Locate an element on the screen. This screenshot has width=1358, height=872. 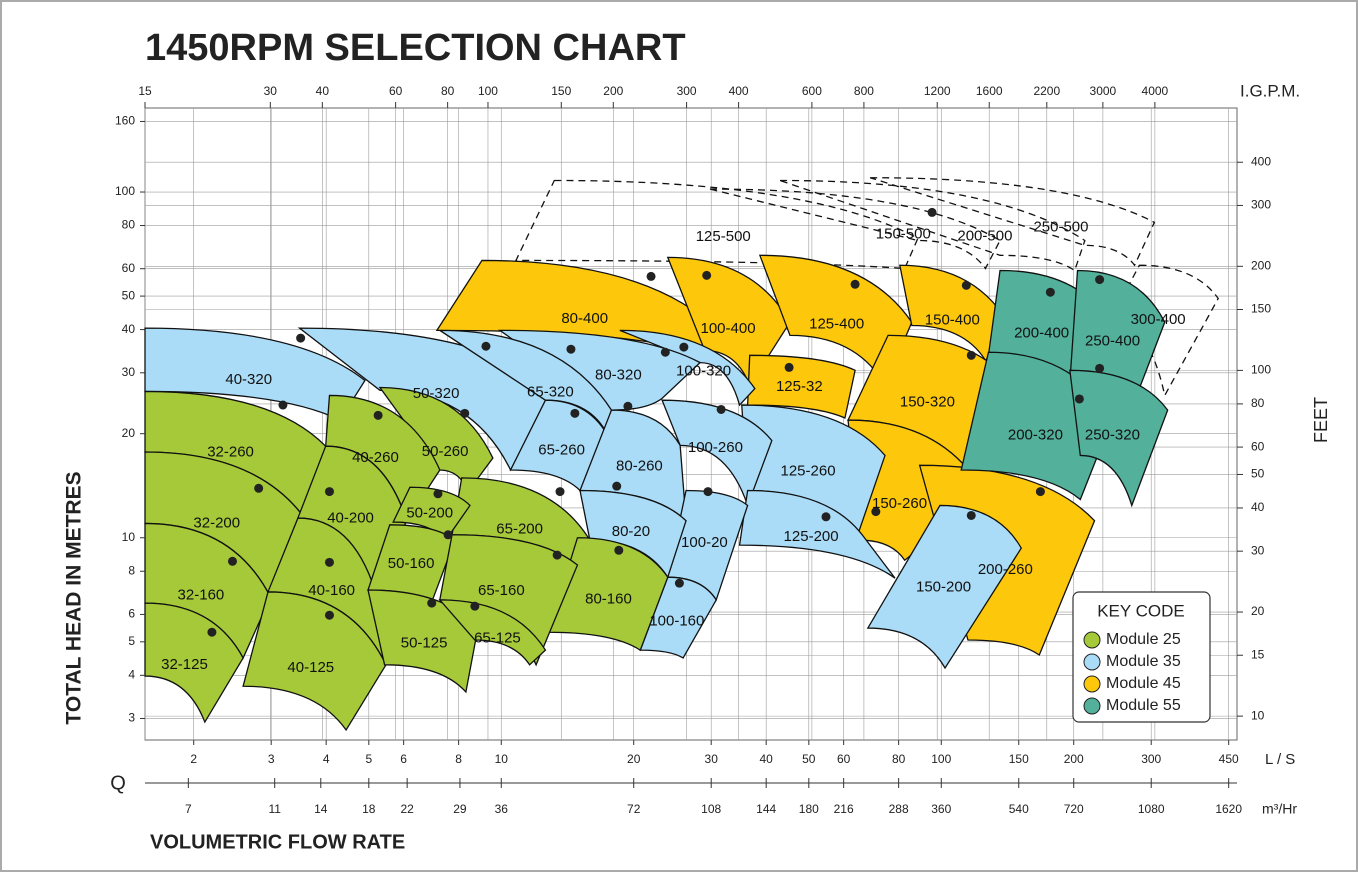
y2-tick-label: 100 is located at coordinates (1261, 370).